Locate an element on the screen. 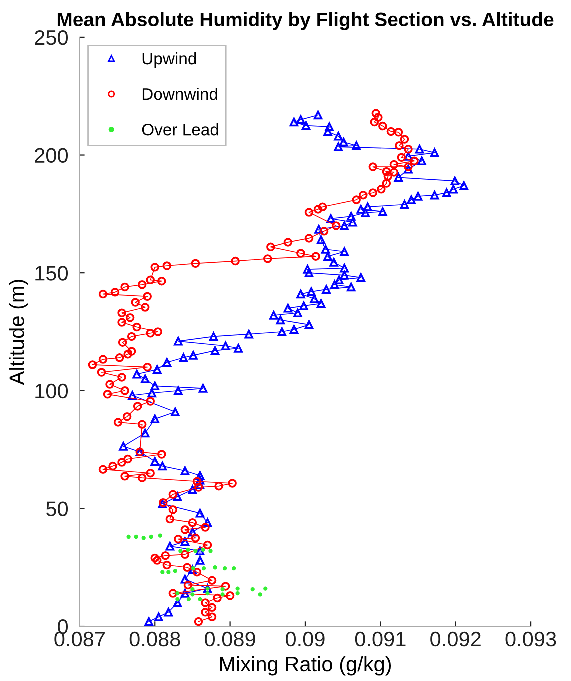 The image size is (571, 681). x-tick-label: 0.092 is located at coordinates (455, 639).